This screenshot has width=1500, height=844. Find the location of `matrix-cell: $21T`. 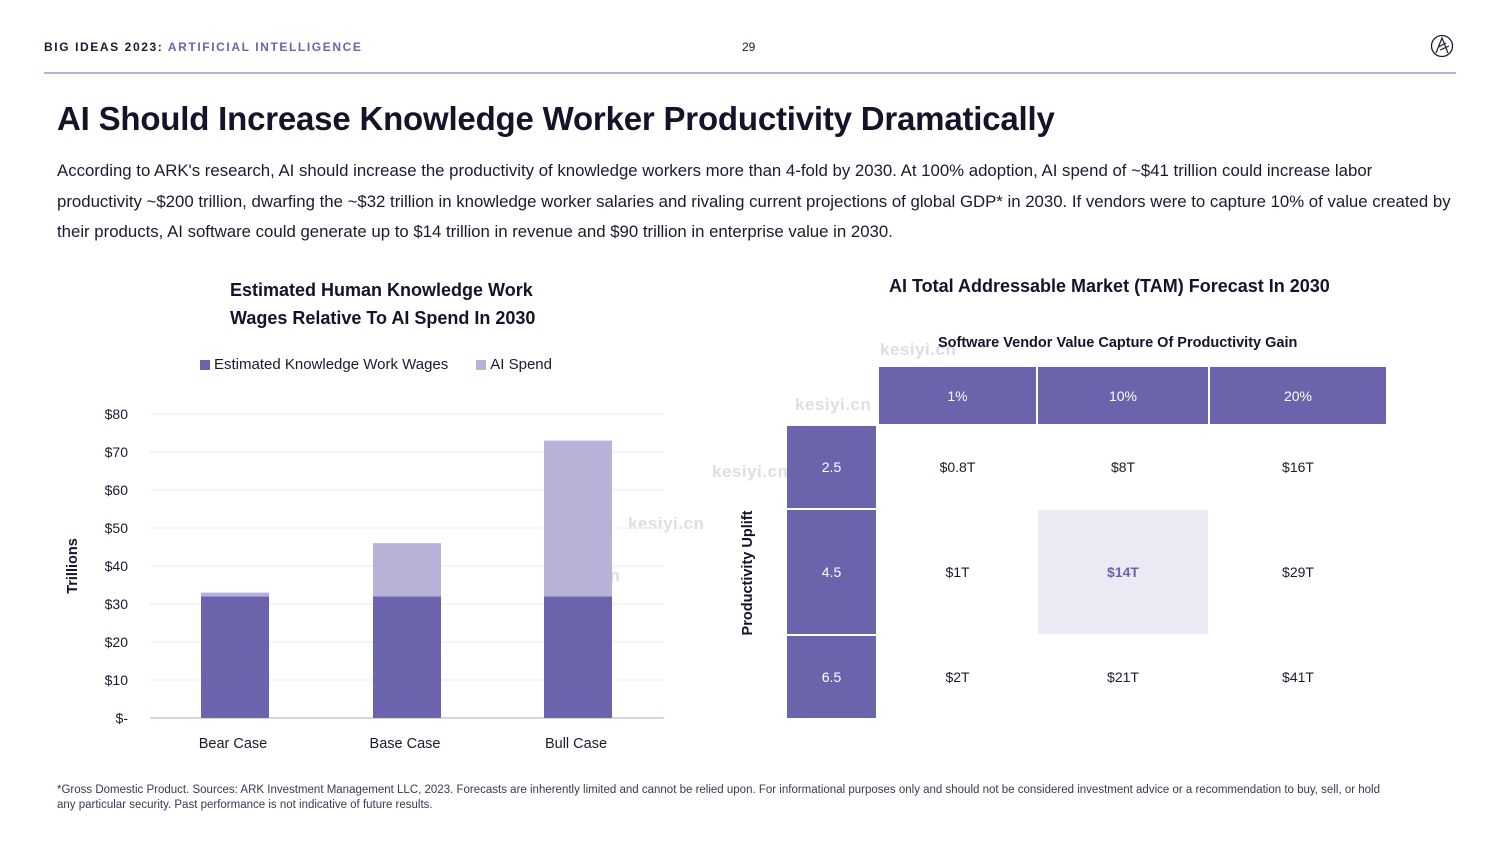

matrix-cell: $21T is located at coordinates (1123, 677).